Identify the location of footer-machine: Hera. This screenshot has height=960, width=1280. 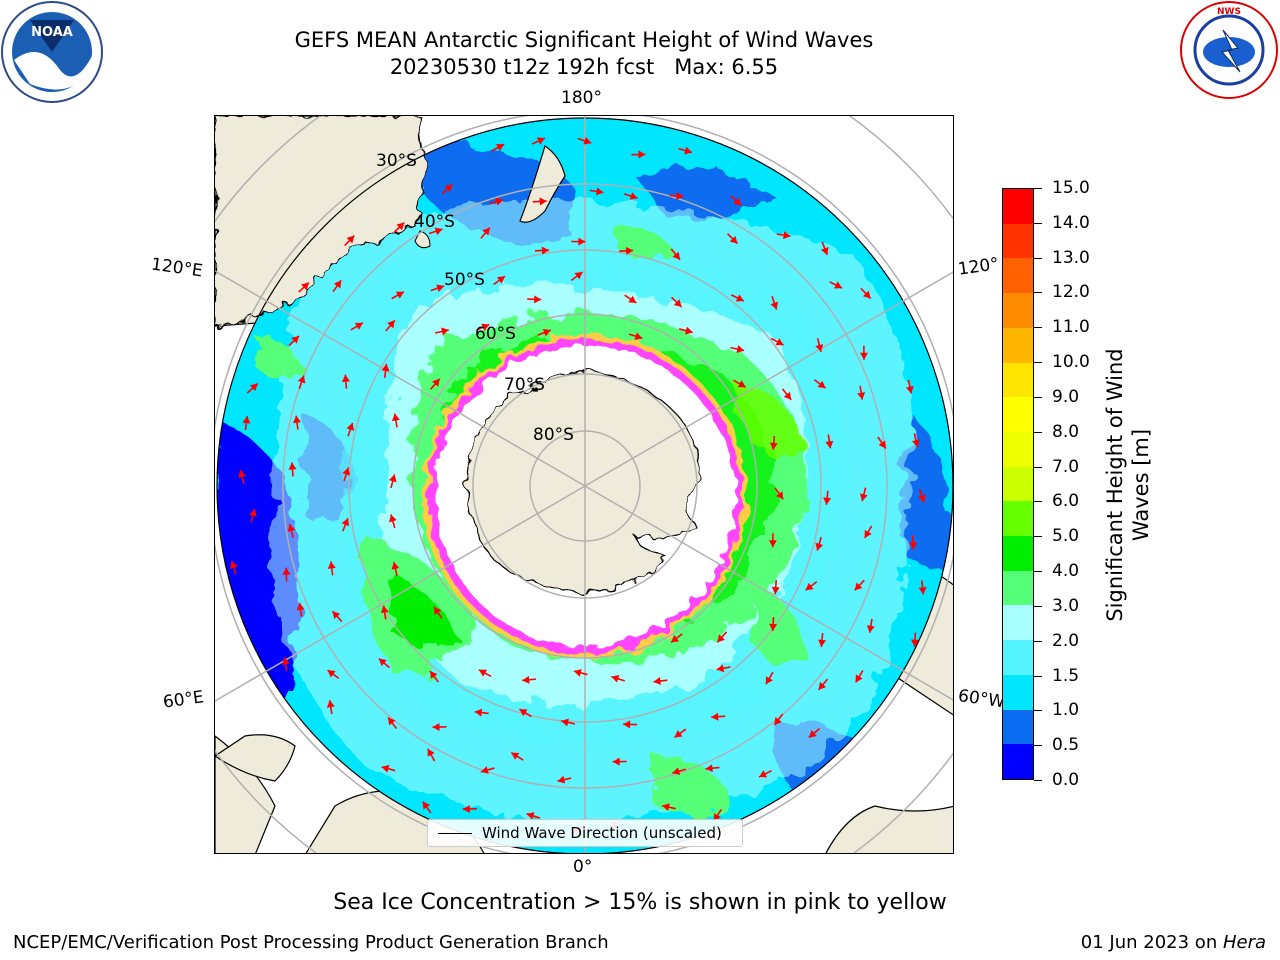
(1244, 942).